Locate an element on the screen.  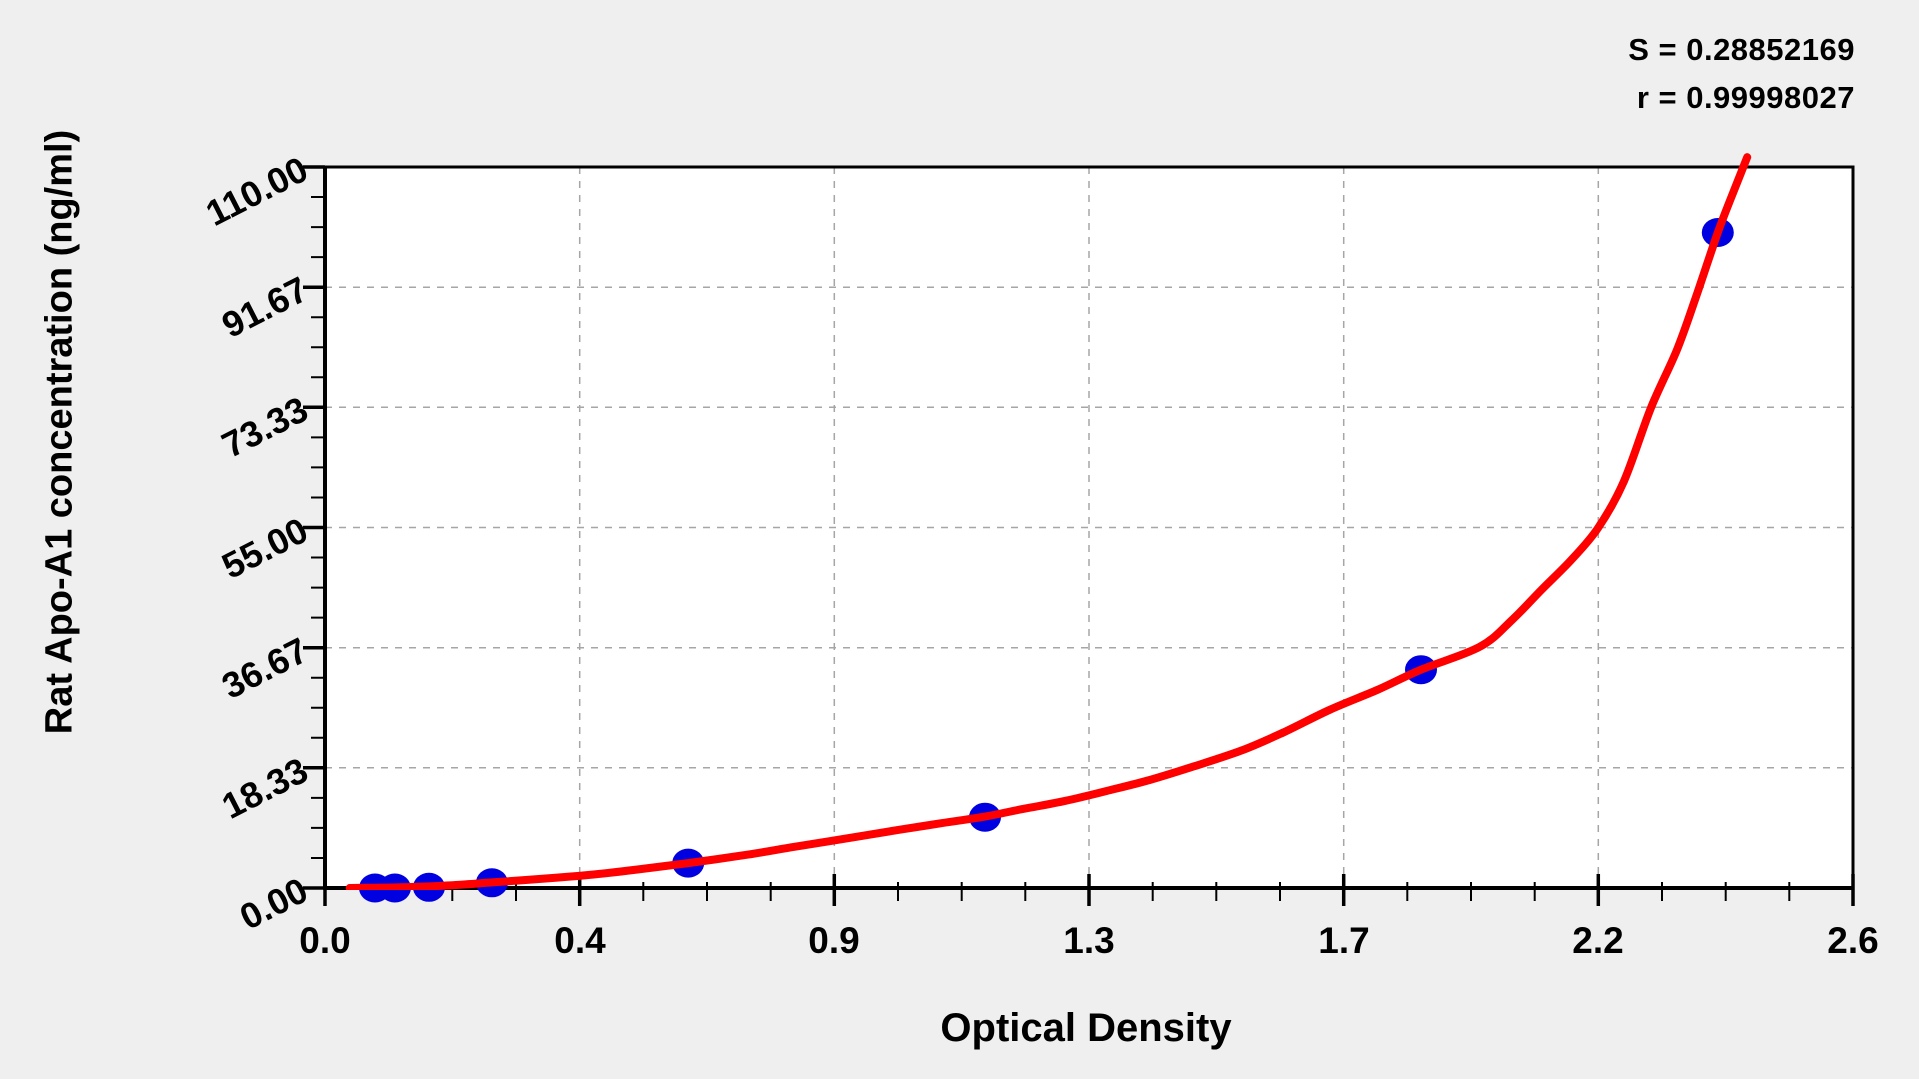
fit-statistics: S = 0.28852169 r = 0.99998027 is located at coordinates (1741, 74).